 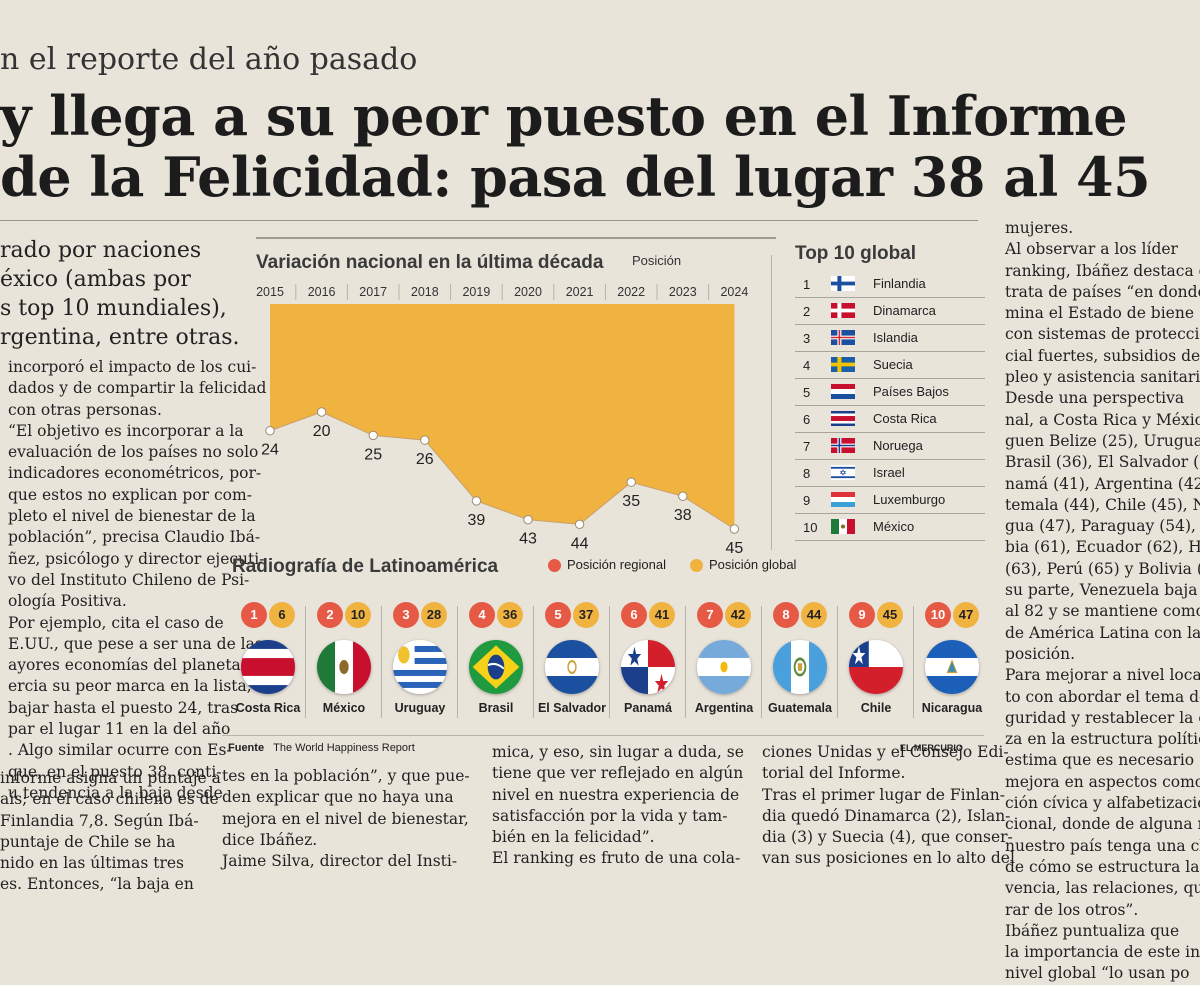 I want to click on global-dot-icon, so click(x=696, y=566).